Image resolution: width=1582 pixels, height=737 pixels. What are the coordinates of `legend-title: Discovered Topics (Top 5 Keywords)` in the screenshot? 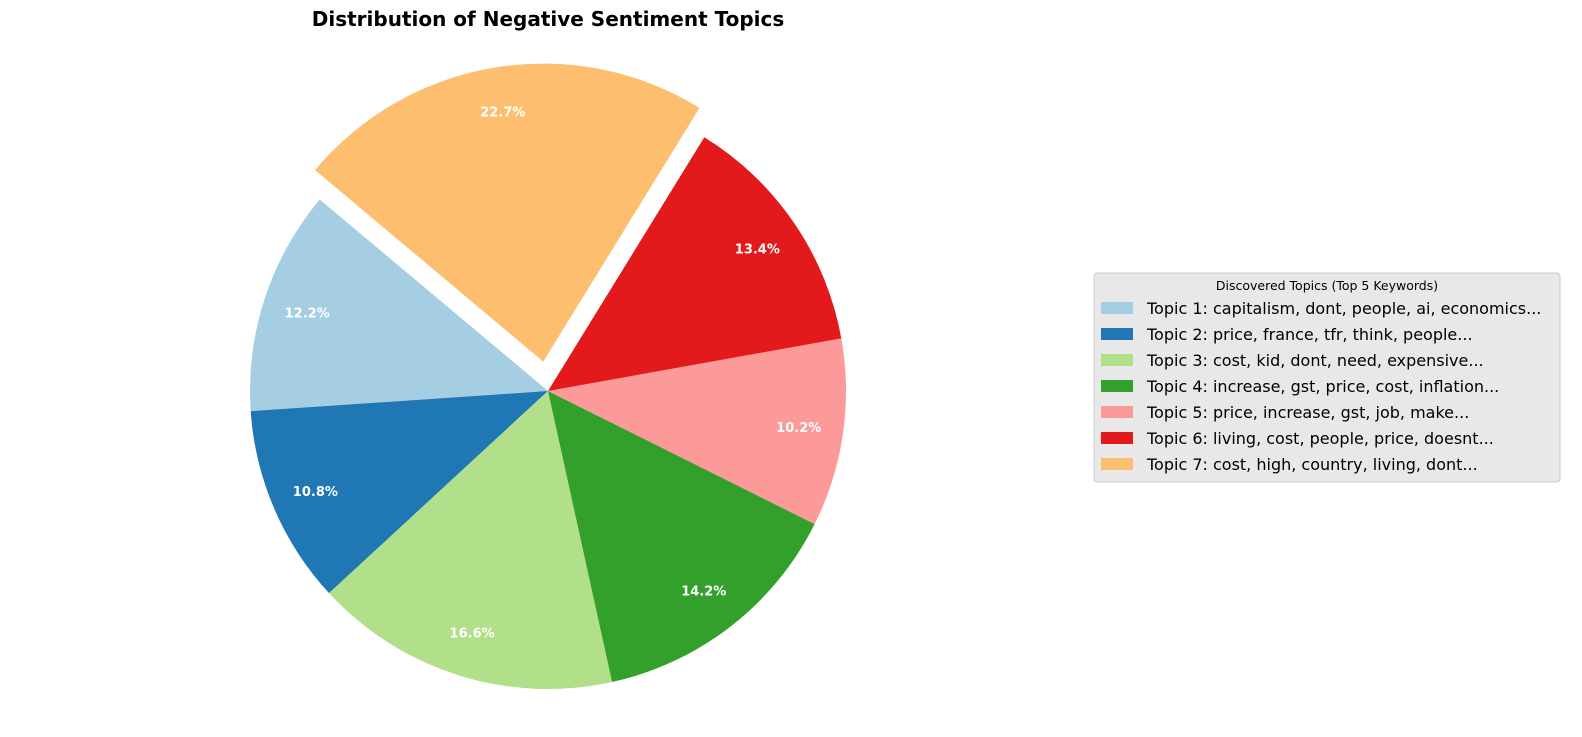 It's located at (1327, 285).